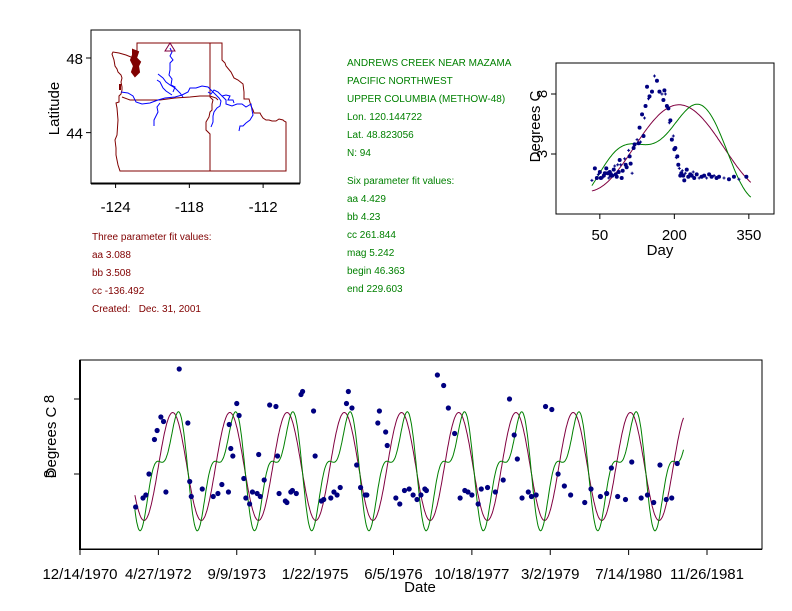 The height and width of the screenshot is (611, 792). I want to click on state-line-or-wa, so click(170, 98).